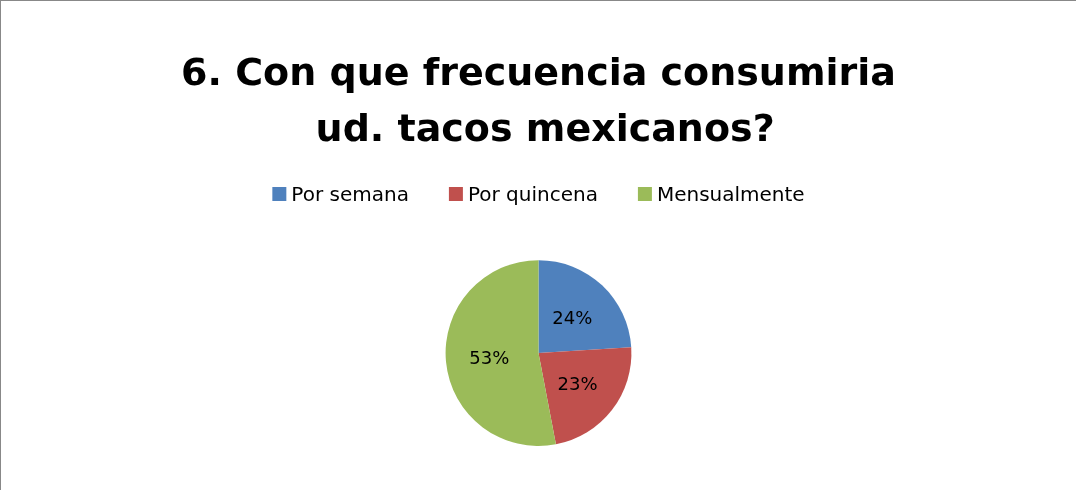 The height and width of the screenshot is (490, 1076). What do you see at coordinates (572, 317) in the screenshot?
I see `data-label: 24%` at bounding box center [572, 317].